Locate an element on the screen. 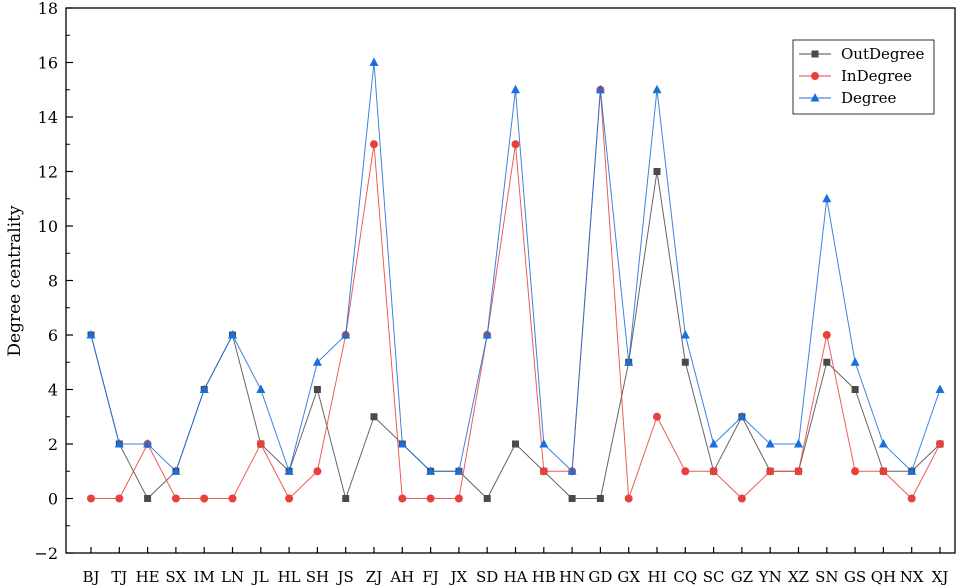 The height and width of the screenshot is (588, 969). x-tick-label: SH is located at coordinates (317, 577).